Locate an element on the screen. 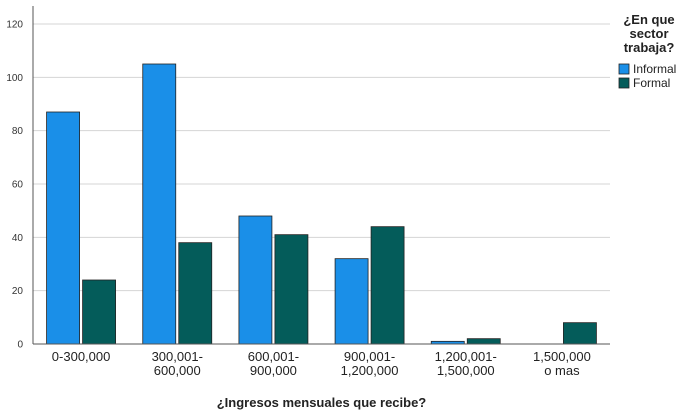  y-tick-label: 100 is located at coordinates (14, 78).